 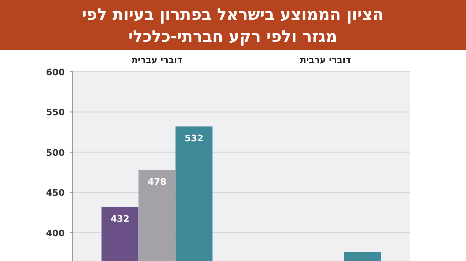 I want to click on x-tick-label: דוברי עברית, so click(x=157, y=61).